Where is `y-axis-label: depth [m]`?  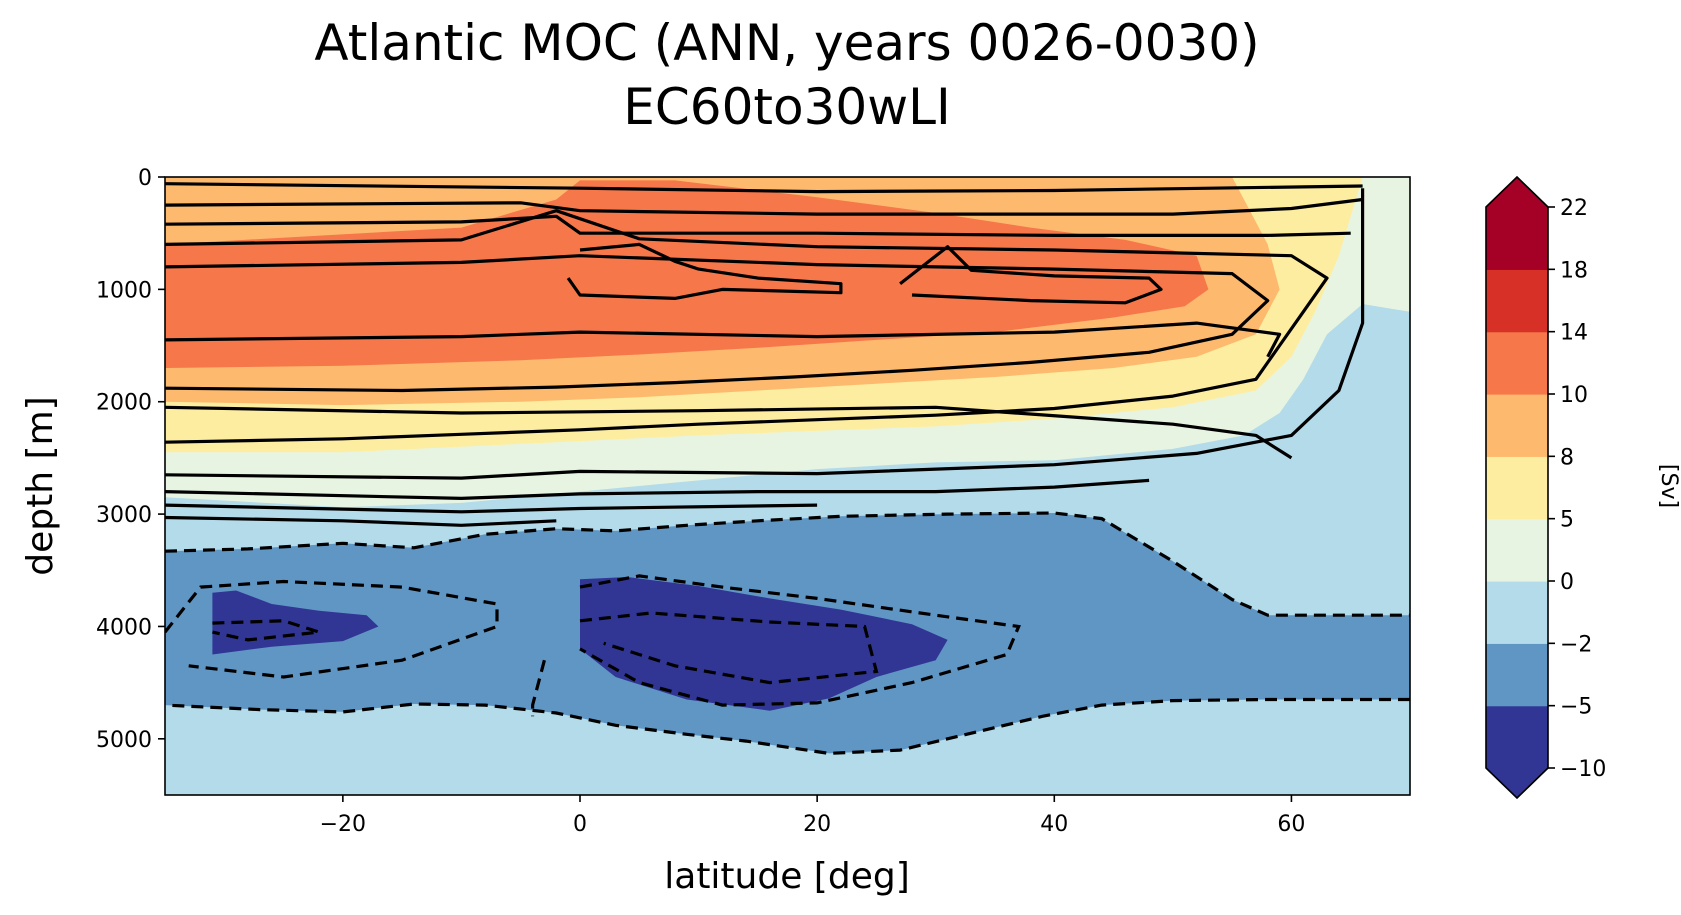 y-axis-label: depth [m] is located at coordinates (40, 485).